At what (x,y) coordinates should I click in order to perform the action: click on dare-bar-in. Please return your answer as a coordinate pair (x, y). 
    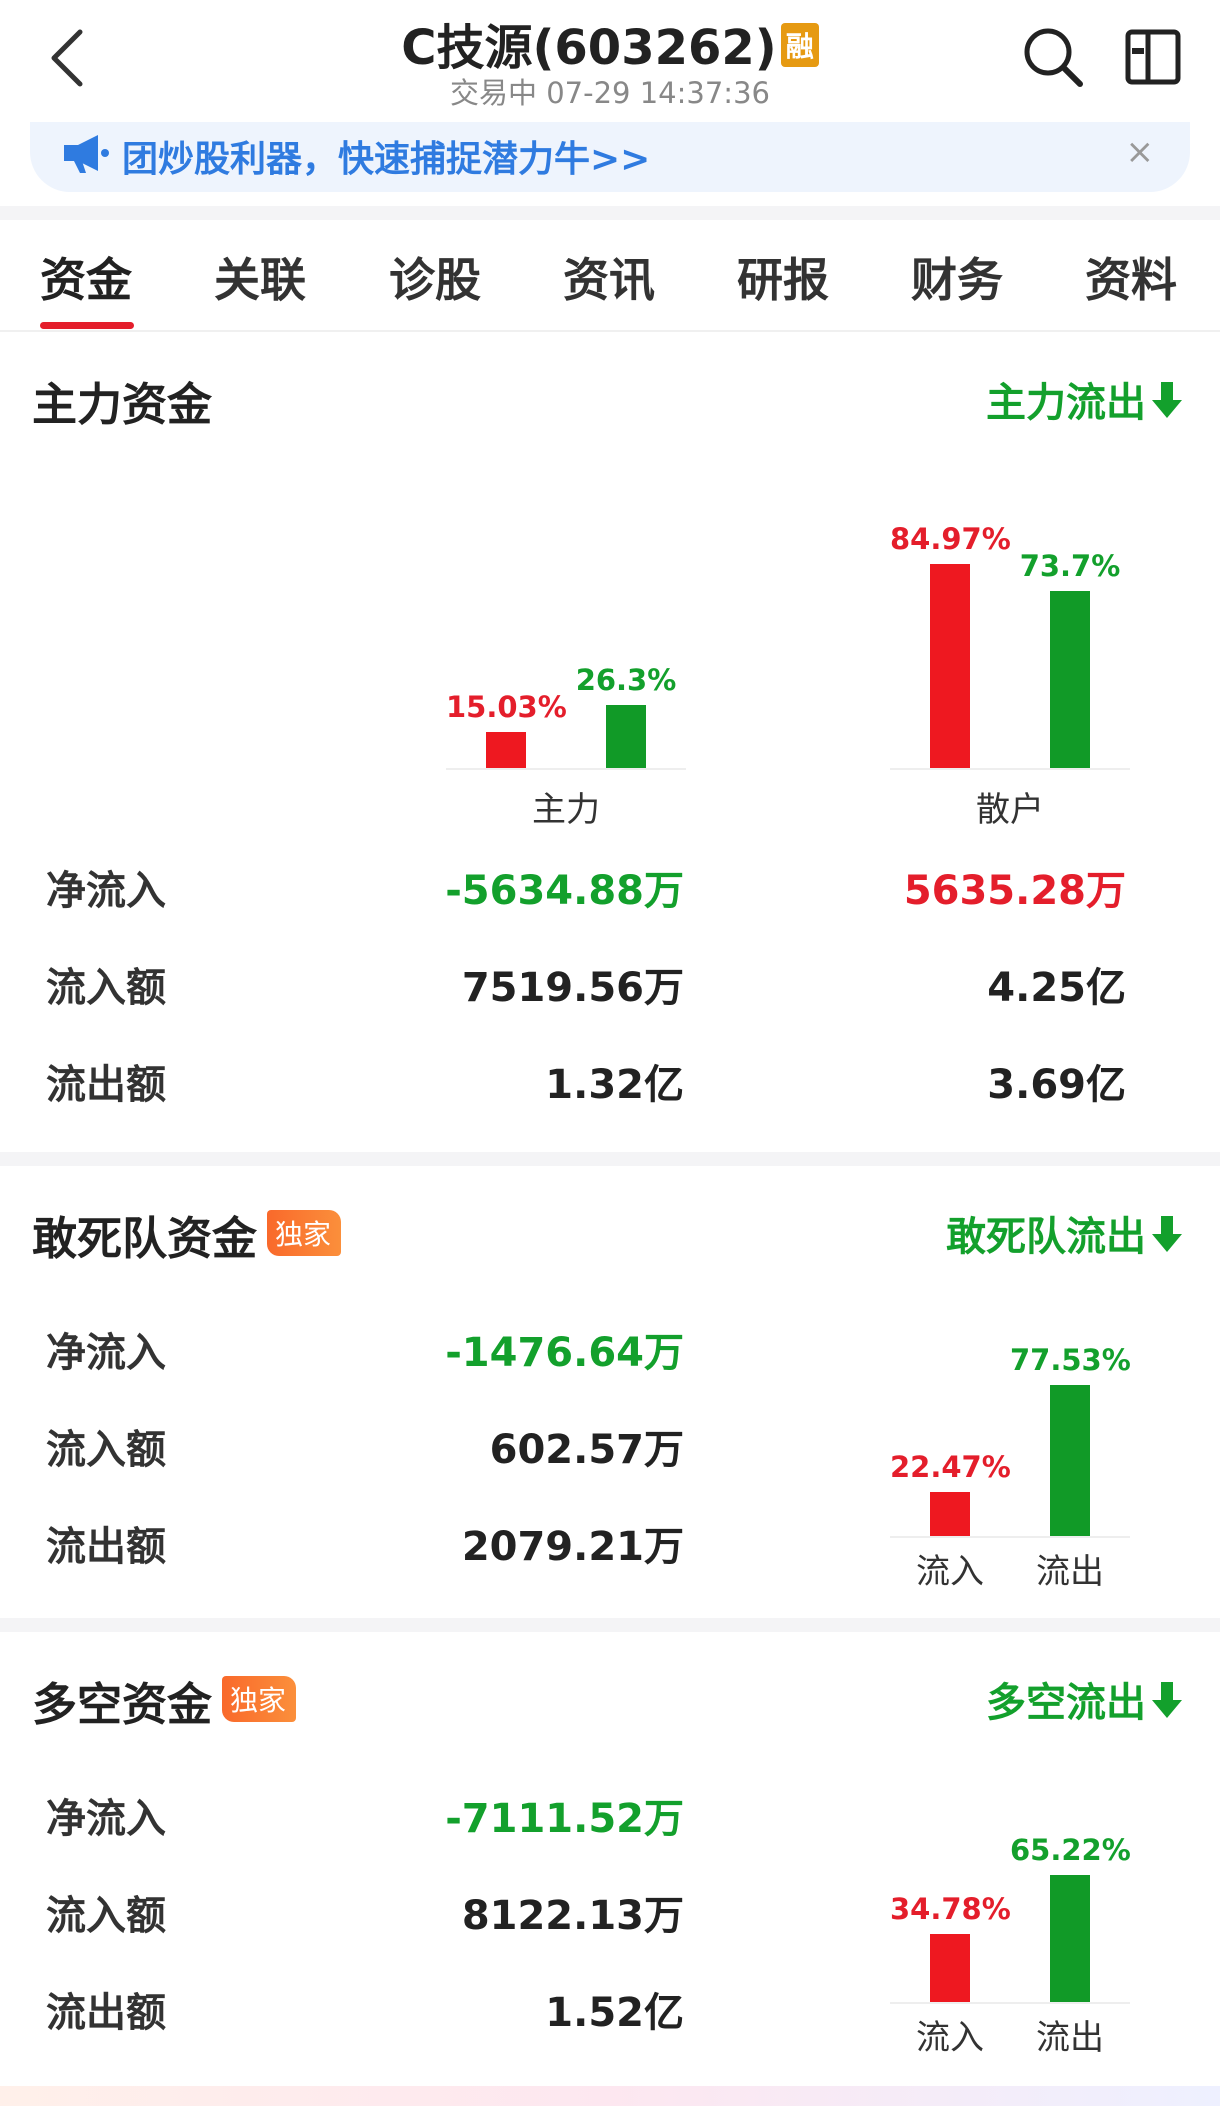
    Looking at the image, I should click on (950, 1514).